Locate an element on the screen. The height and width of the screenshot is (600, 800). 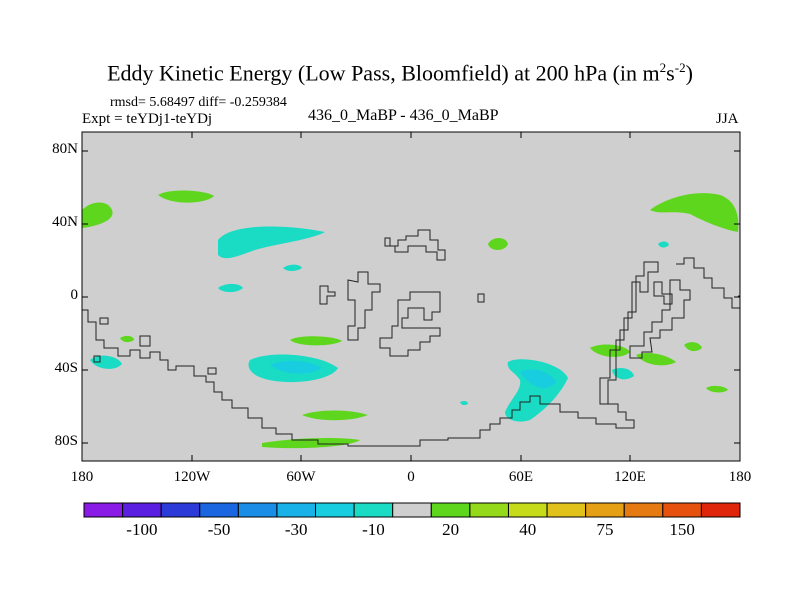
lon-label-120e: 120E is located at coordinates (630, 477).